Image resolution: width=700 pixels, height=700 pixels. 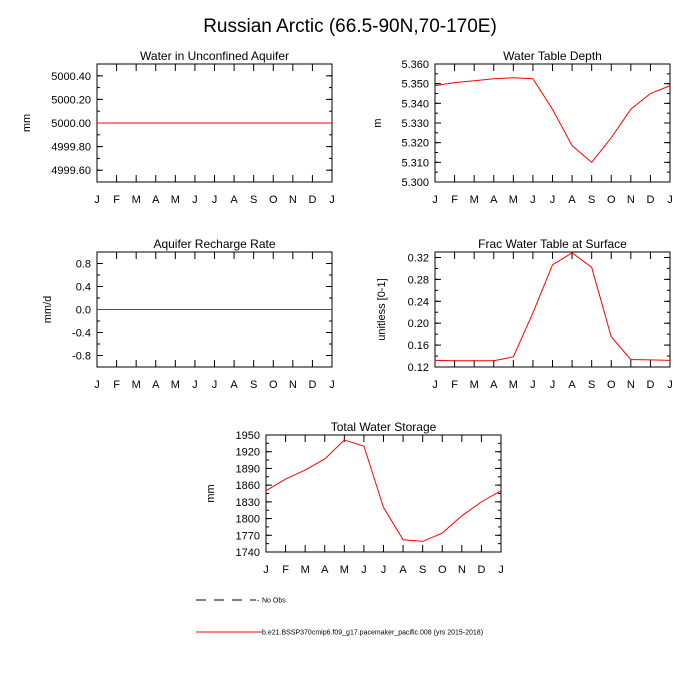 What do you see at coordinates (214, 56) in the screenshot?
I see `chart-title: Water in Unconfined Aquifer` at bounding box center [214, 56].